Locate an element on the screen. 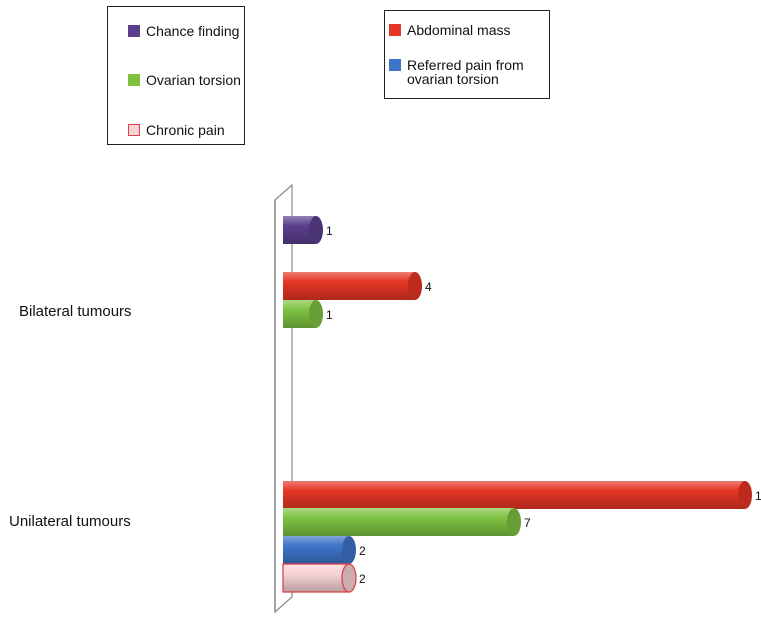 The image size is (761, 617). legend-label-referred-pain-line-1: Referred pain from is located at coordinates (465, 65).